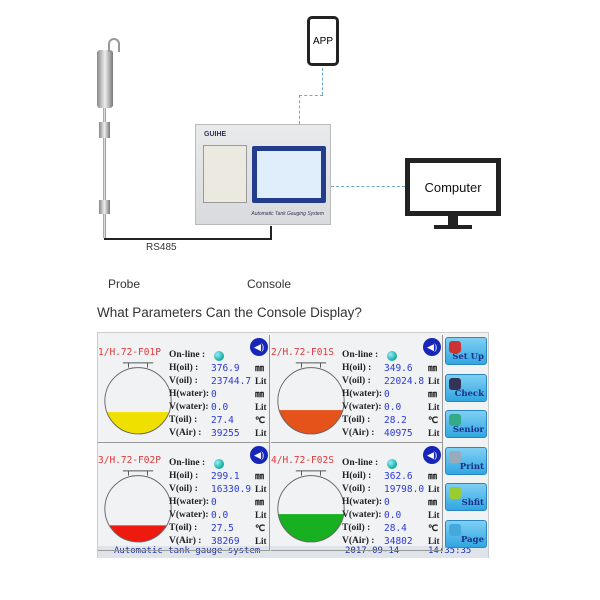 The height and width of the screenshot is (600, 600). What do you see at coordinates (225, 368) in the screenshot?
I see `field-value: 376.9` at bounding box center [225, 368].